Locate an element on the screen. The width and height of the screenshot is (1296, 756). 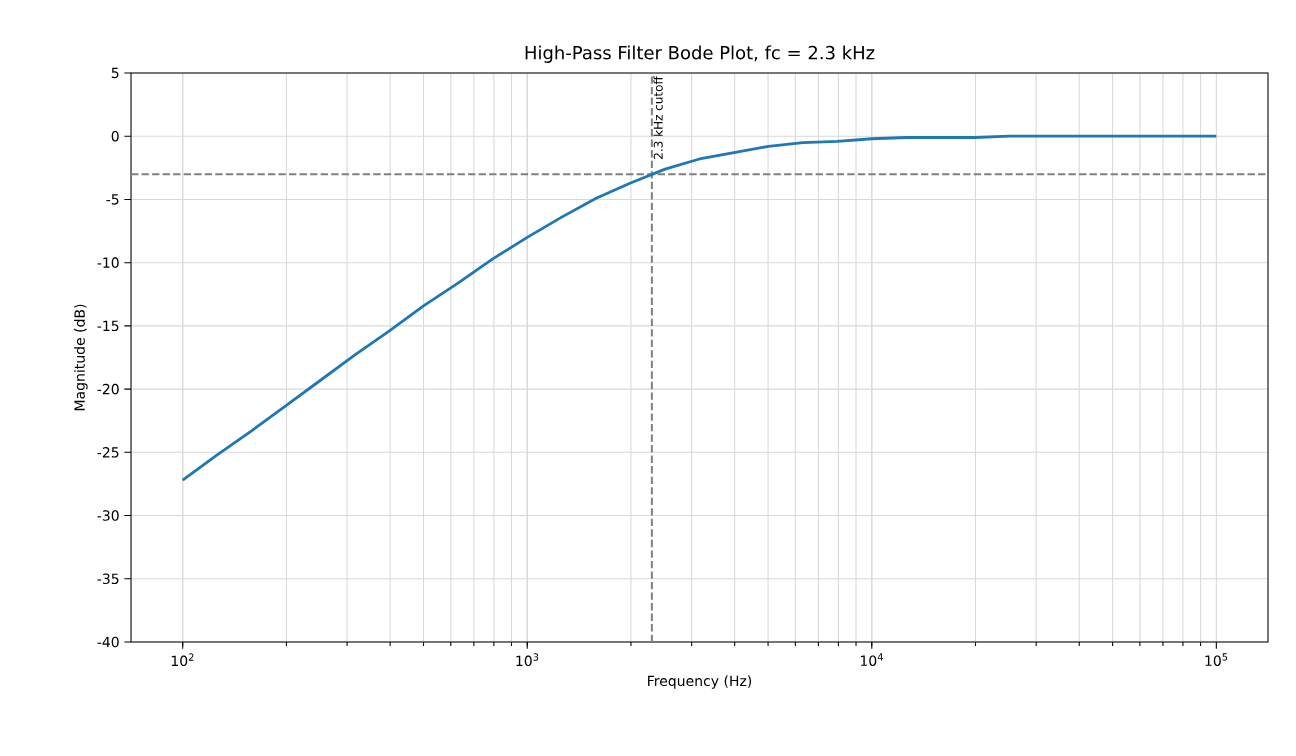
y-tick-label: 5 is located at coordinates (115, 73).